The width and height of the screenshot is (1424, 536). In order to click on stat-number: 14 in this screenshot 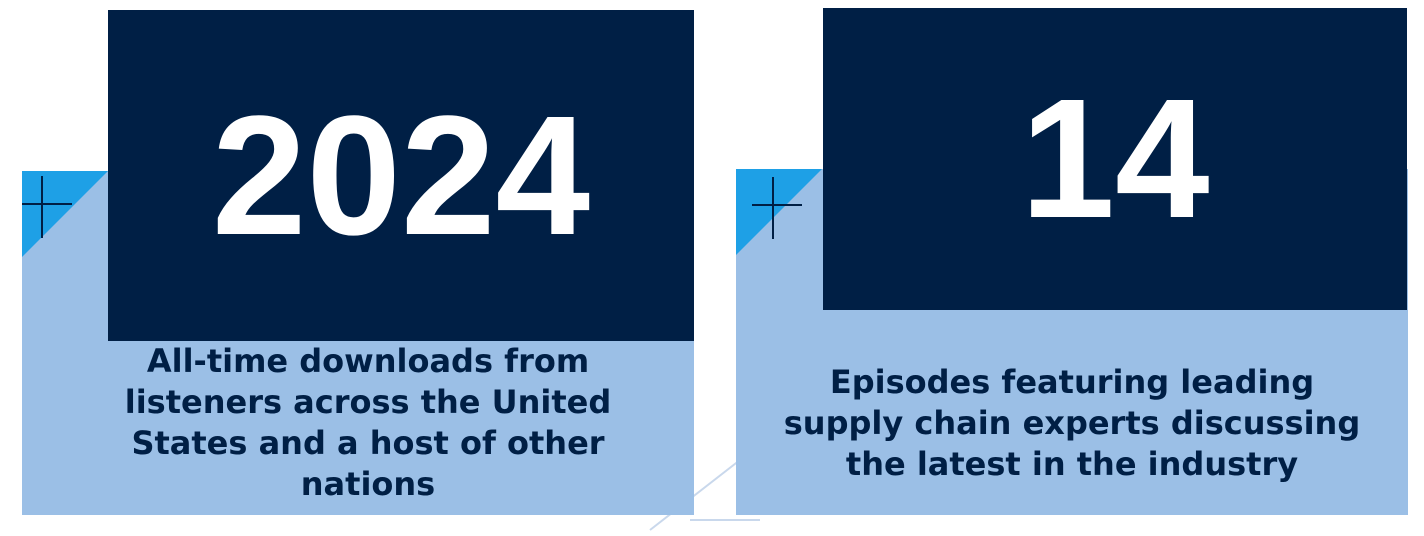, I will do `click(1115, 159)`.